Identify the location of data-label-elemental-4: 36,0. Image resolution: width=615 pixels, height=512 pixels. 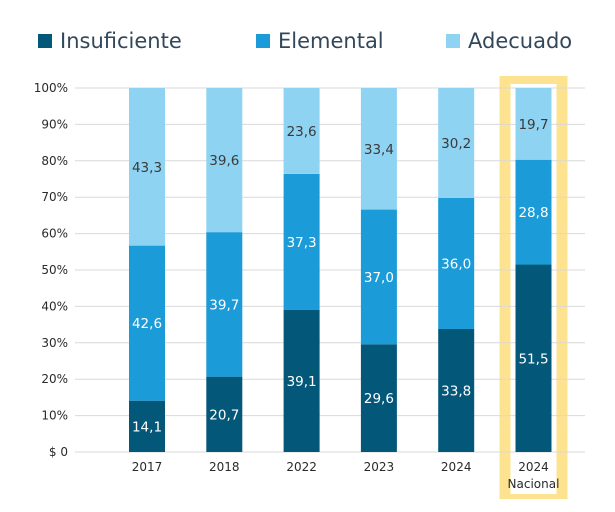
(456, 264).